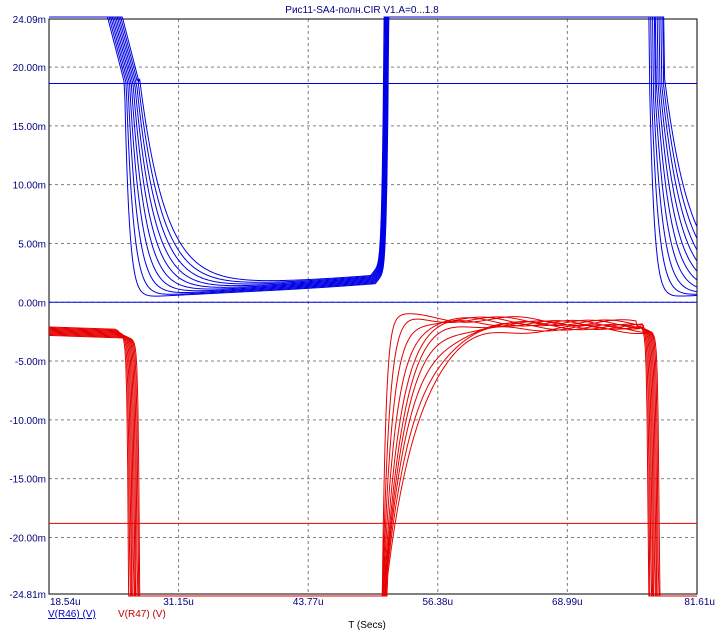 Image resolution: width=725 pixels, height=644 pixels. Describe the element at coordinates (142, 614) in the screenshot. I see `legend-entry-r47: V(R47) (V)` at that location.